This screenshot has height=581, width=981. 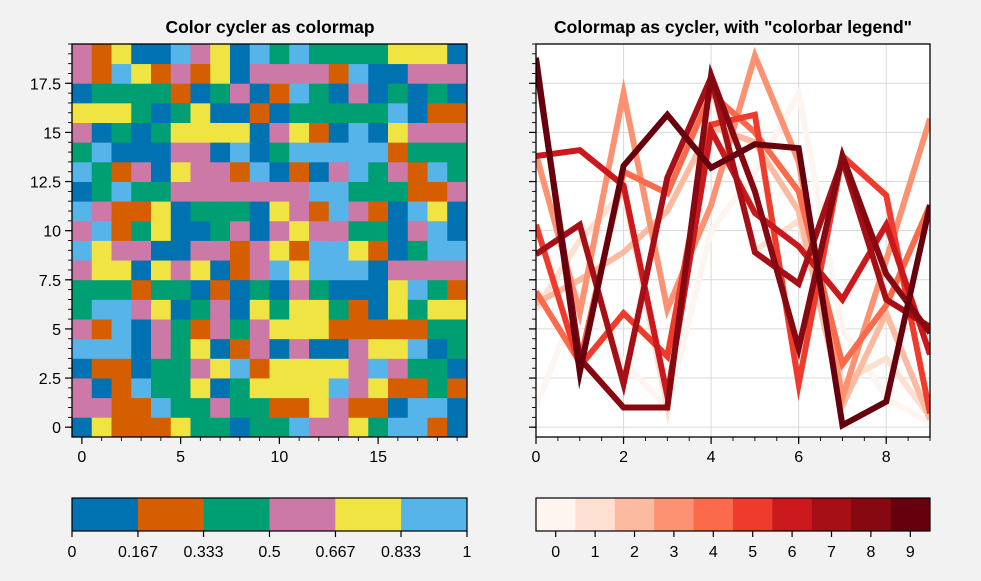 I want to click on colorbar-legend-frame, so click(x=733, y=514).